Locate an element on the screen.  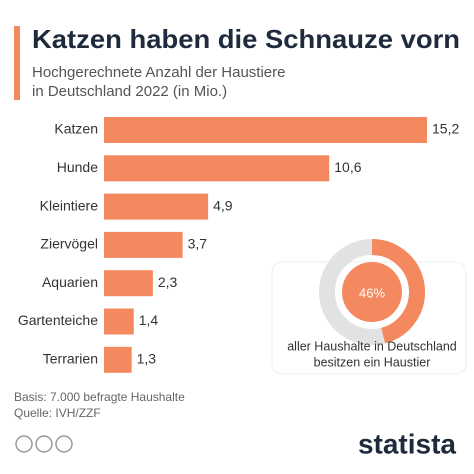
paw-circle is located at coordinates (372, 292).